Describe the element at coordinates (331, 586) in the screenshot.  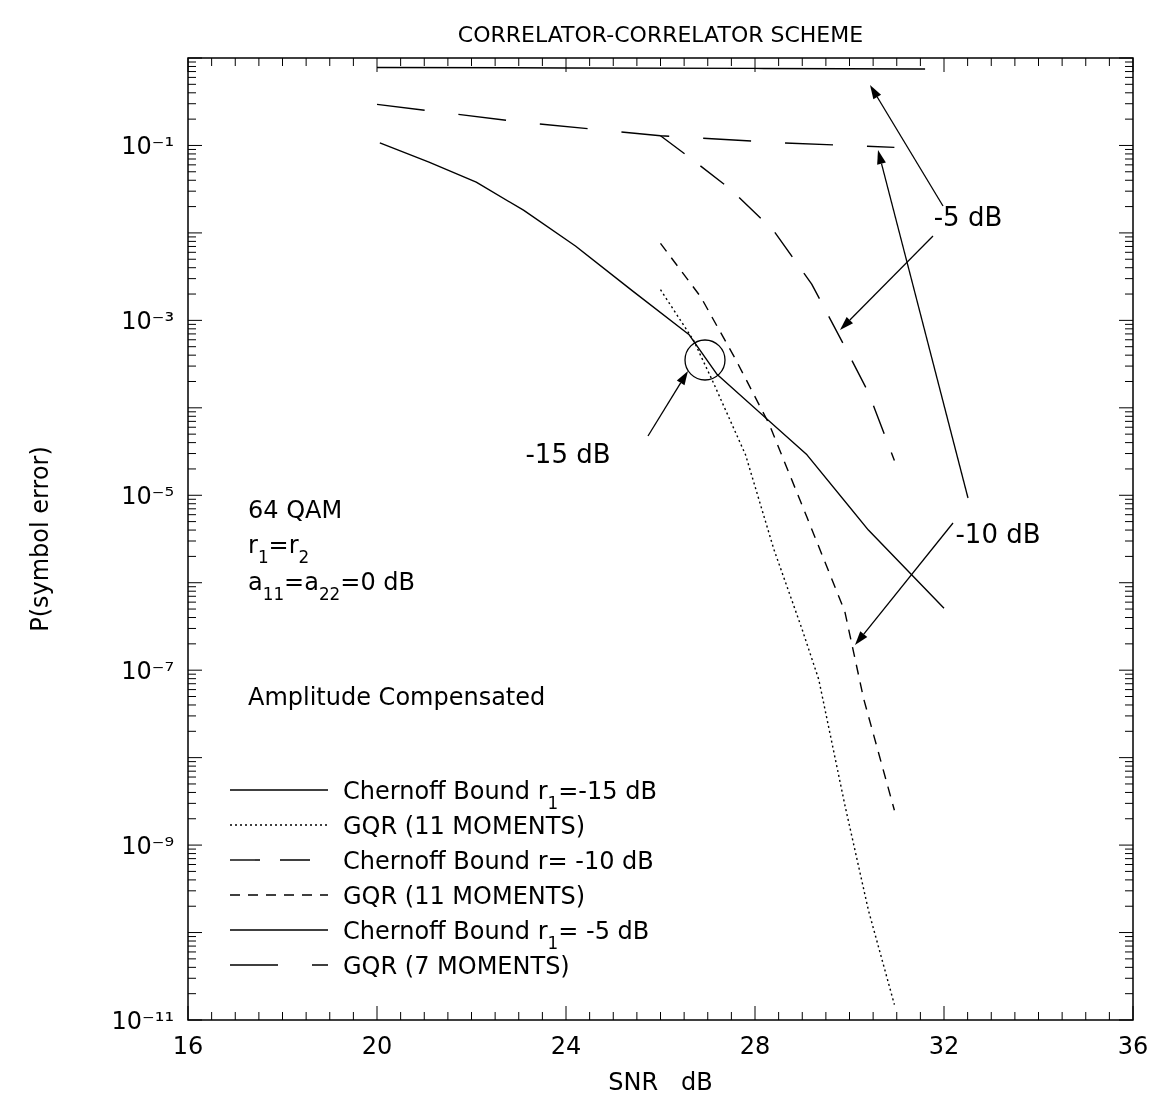
I see `annotation: a$_{11}$=a$_{22}$=0 dB` at that location.